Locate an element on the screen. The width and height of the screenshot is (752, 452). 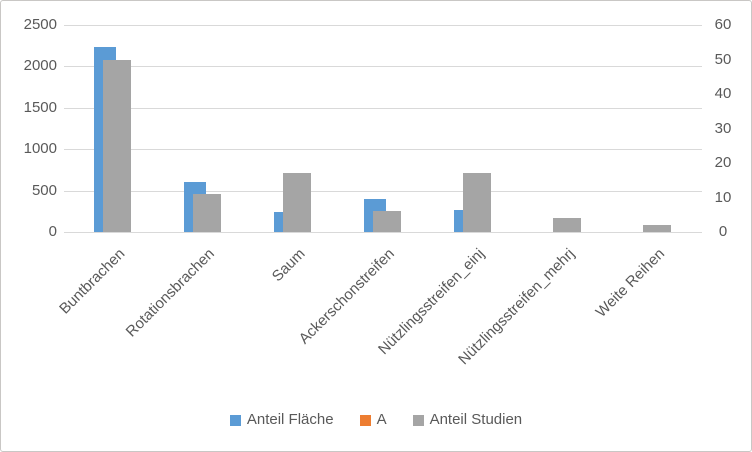
x-axis-category-label: Weite Reihen is located at coordinates (630, 283).